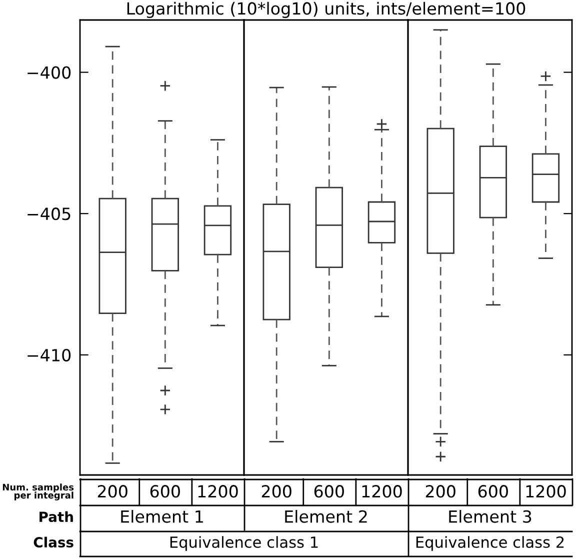 Image resolution: width=578 pixels, height=559 pixels. I want to click on x-axis-title: Element 2, so click(326, 516).